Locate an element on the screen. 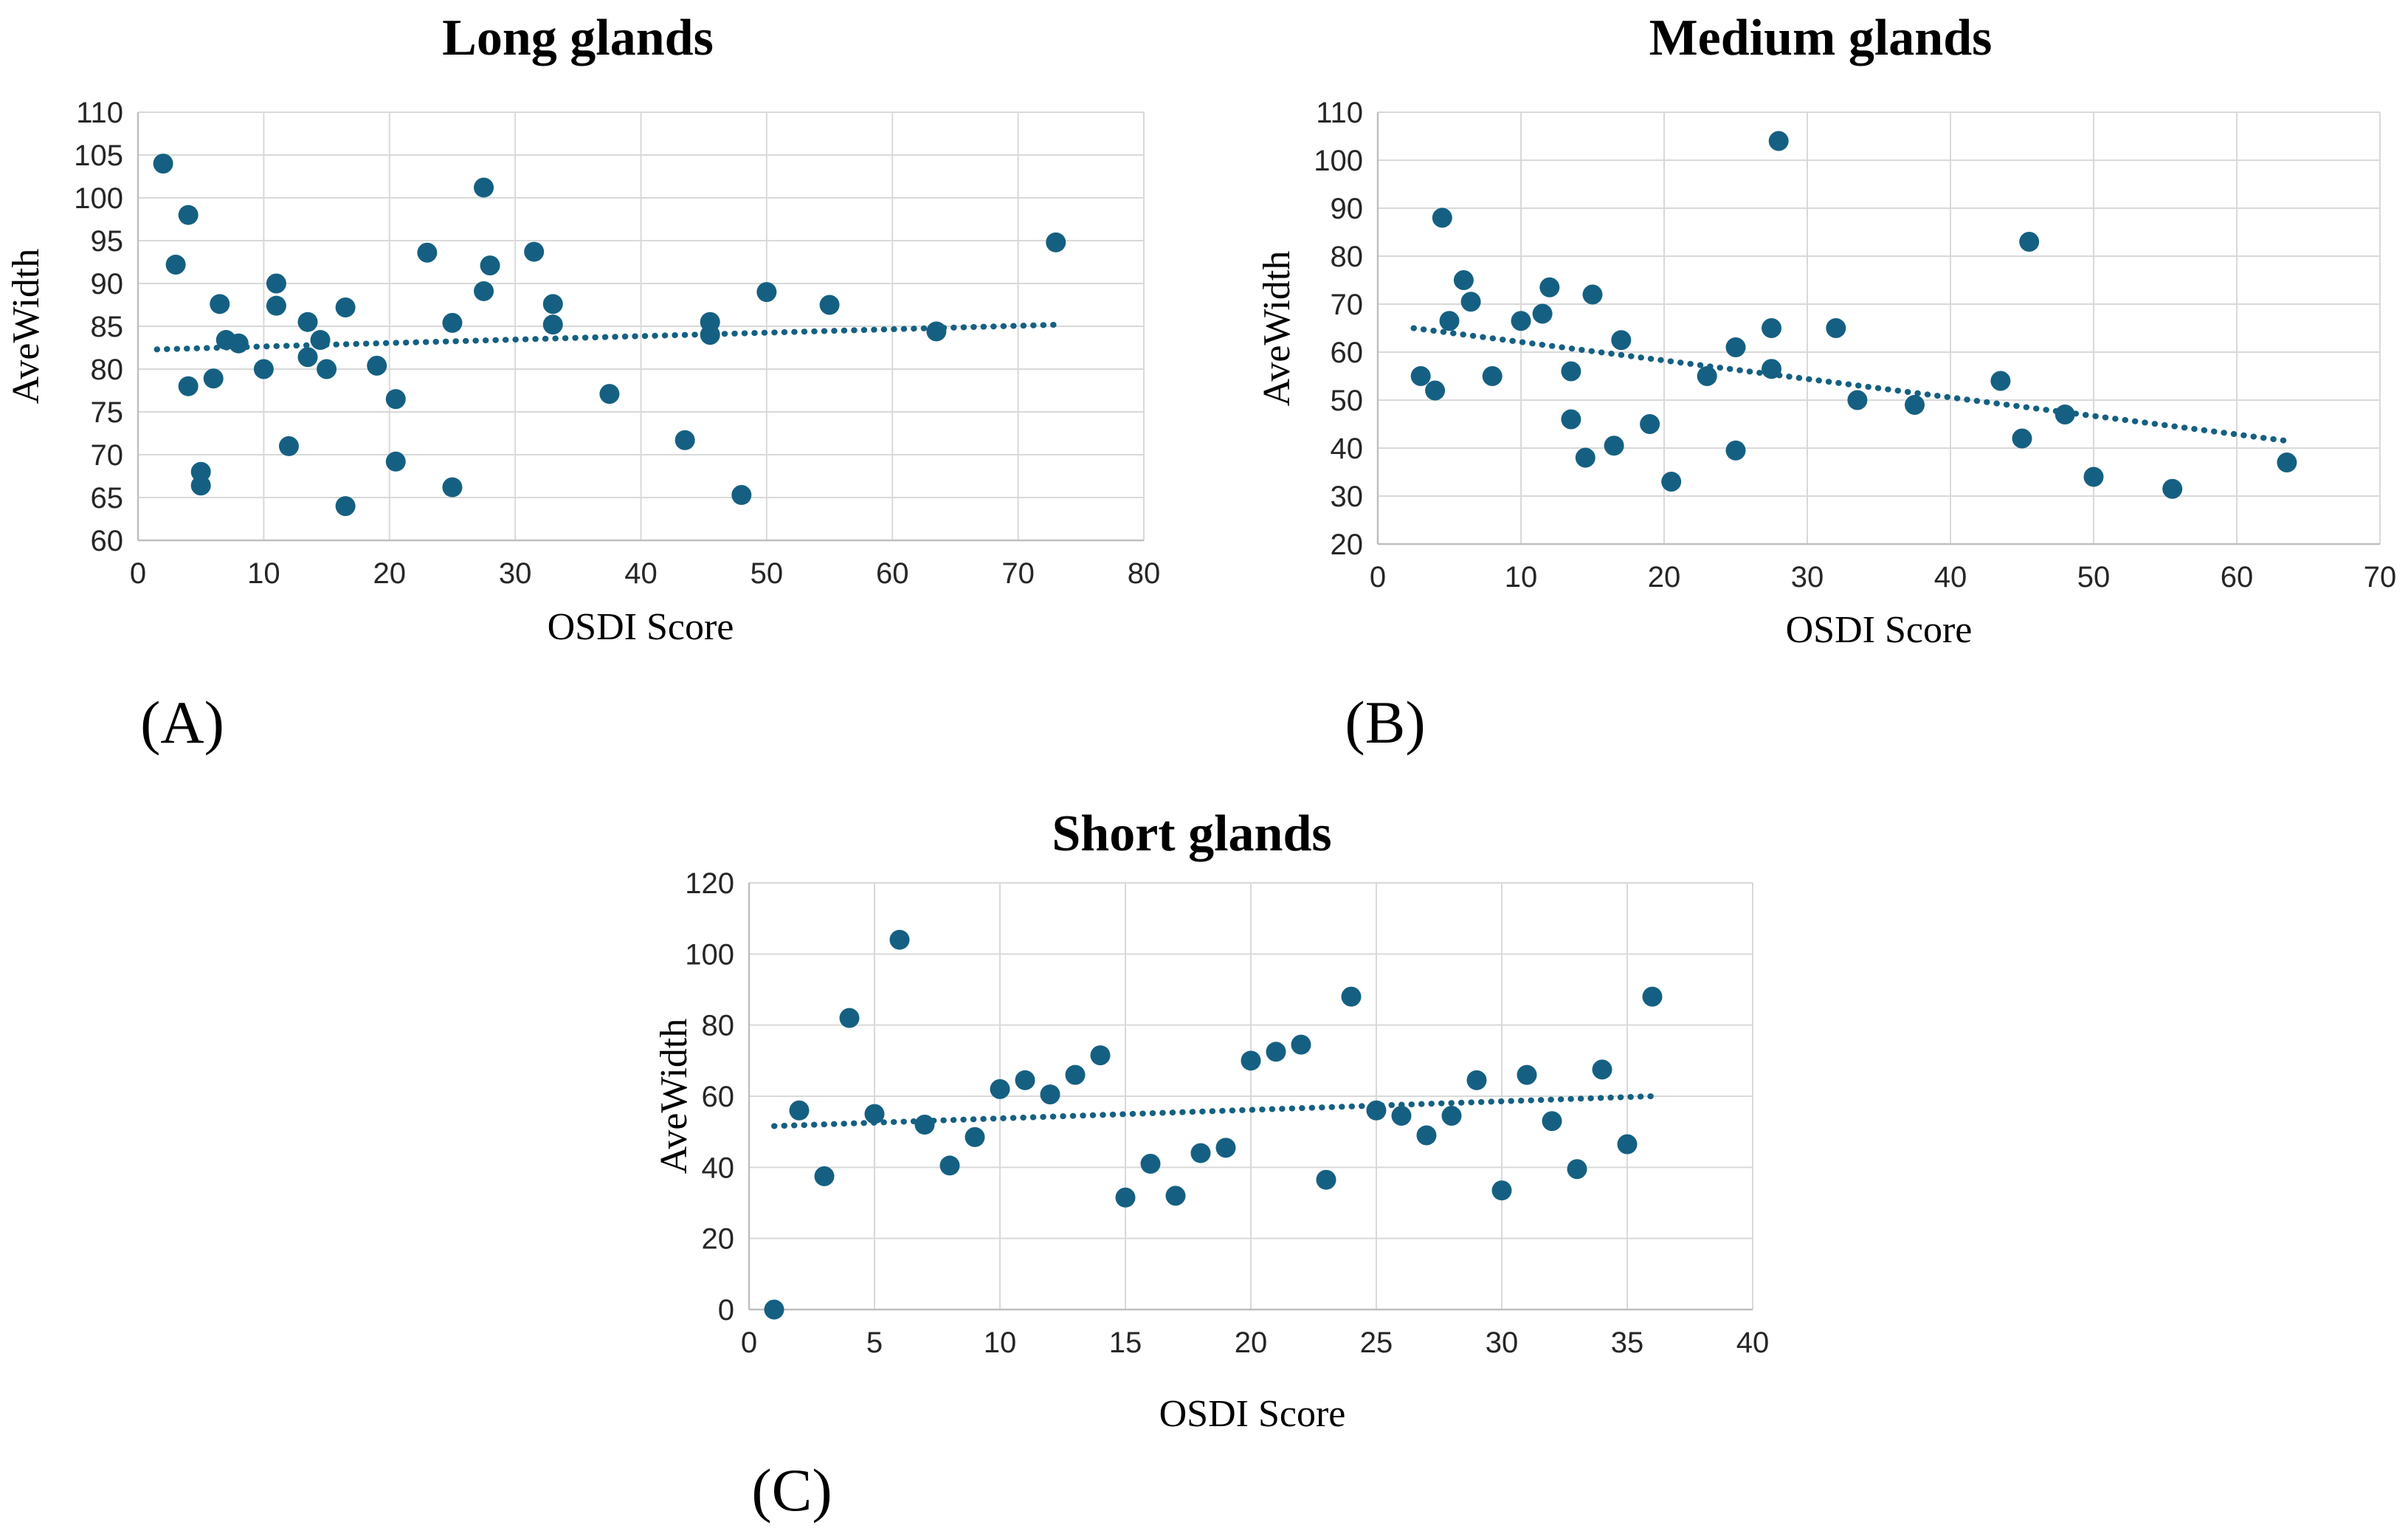 The width and height of the screenshot is (2408, 1531). y-tick-label: 105 is located at coordinates (99, 156).